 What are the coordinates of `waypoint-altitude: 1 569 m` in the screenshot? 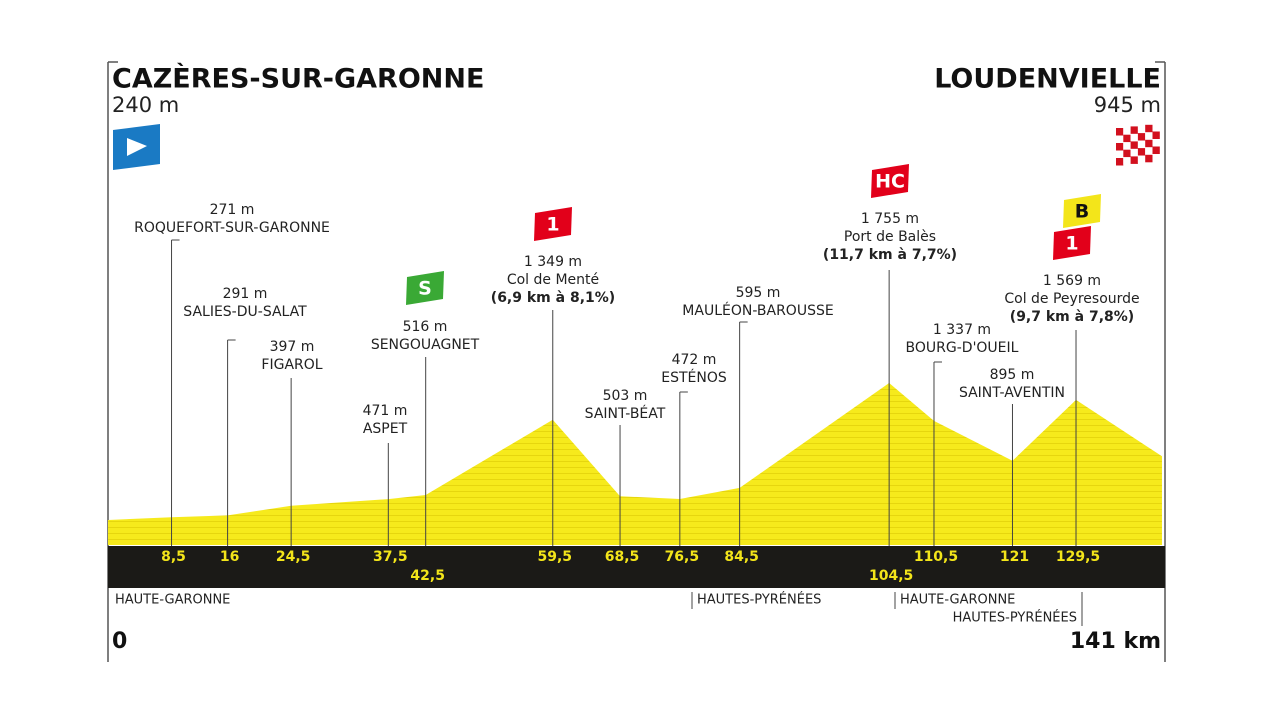 It's located at (1072, 281).